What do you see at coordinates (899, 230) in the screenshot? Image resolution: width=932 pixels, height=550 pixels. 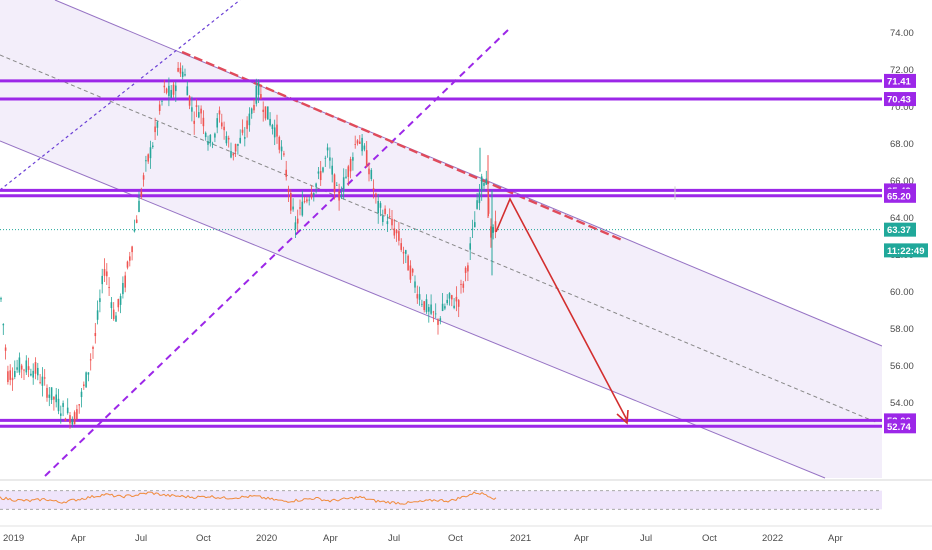 I see `price-tag-label: 63.37` at bounding box center [899, 230].